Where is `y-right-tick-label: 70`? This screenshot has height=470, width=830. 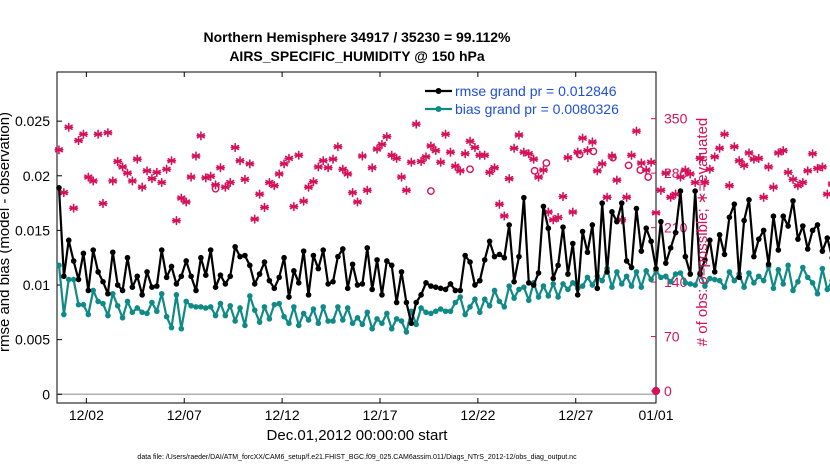
y-right-tick-label: 70 is located at coordinates (672, 337).